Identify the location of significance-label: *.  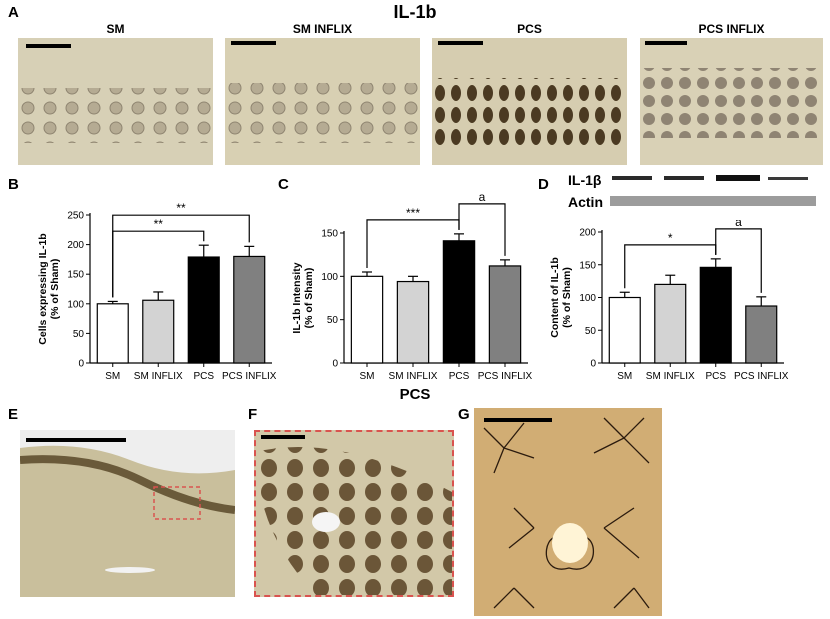
(670, 238).